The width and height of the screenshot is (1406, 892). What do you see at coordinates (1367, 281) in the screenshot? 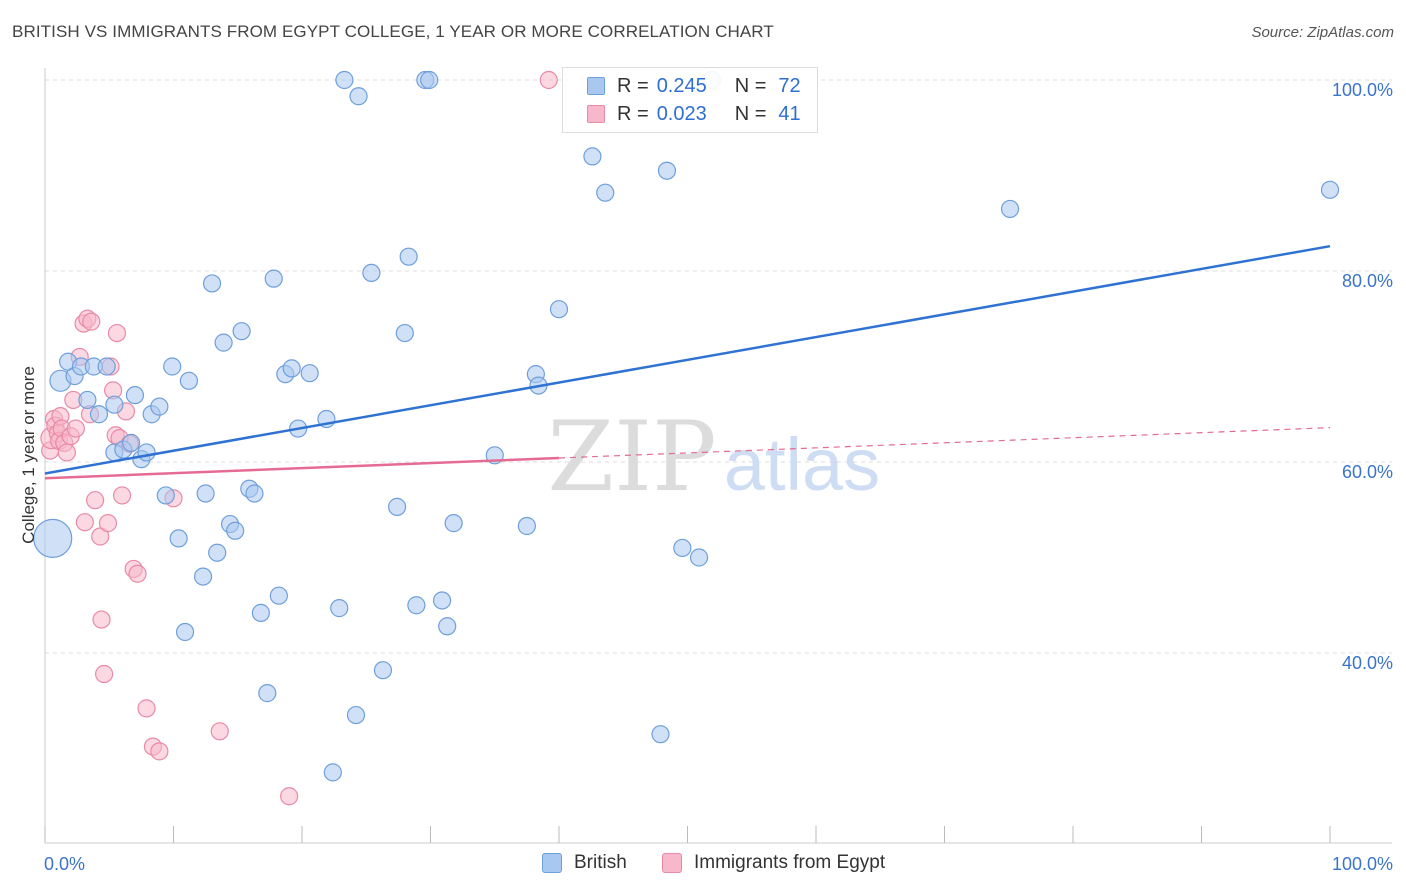
I see `y-tick-label: 80.0%` at bounding box center [1367, 281].